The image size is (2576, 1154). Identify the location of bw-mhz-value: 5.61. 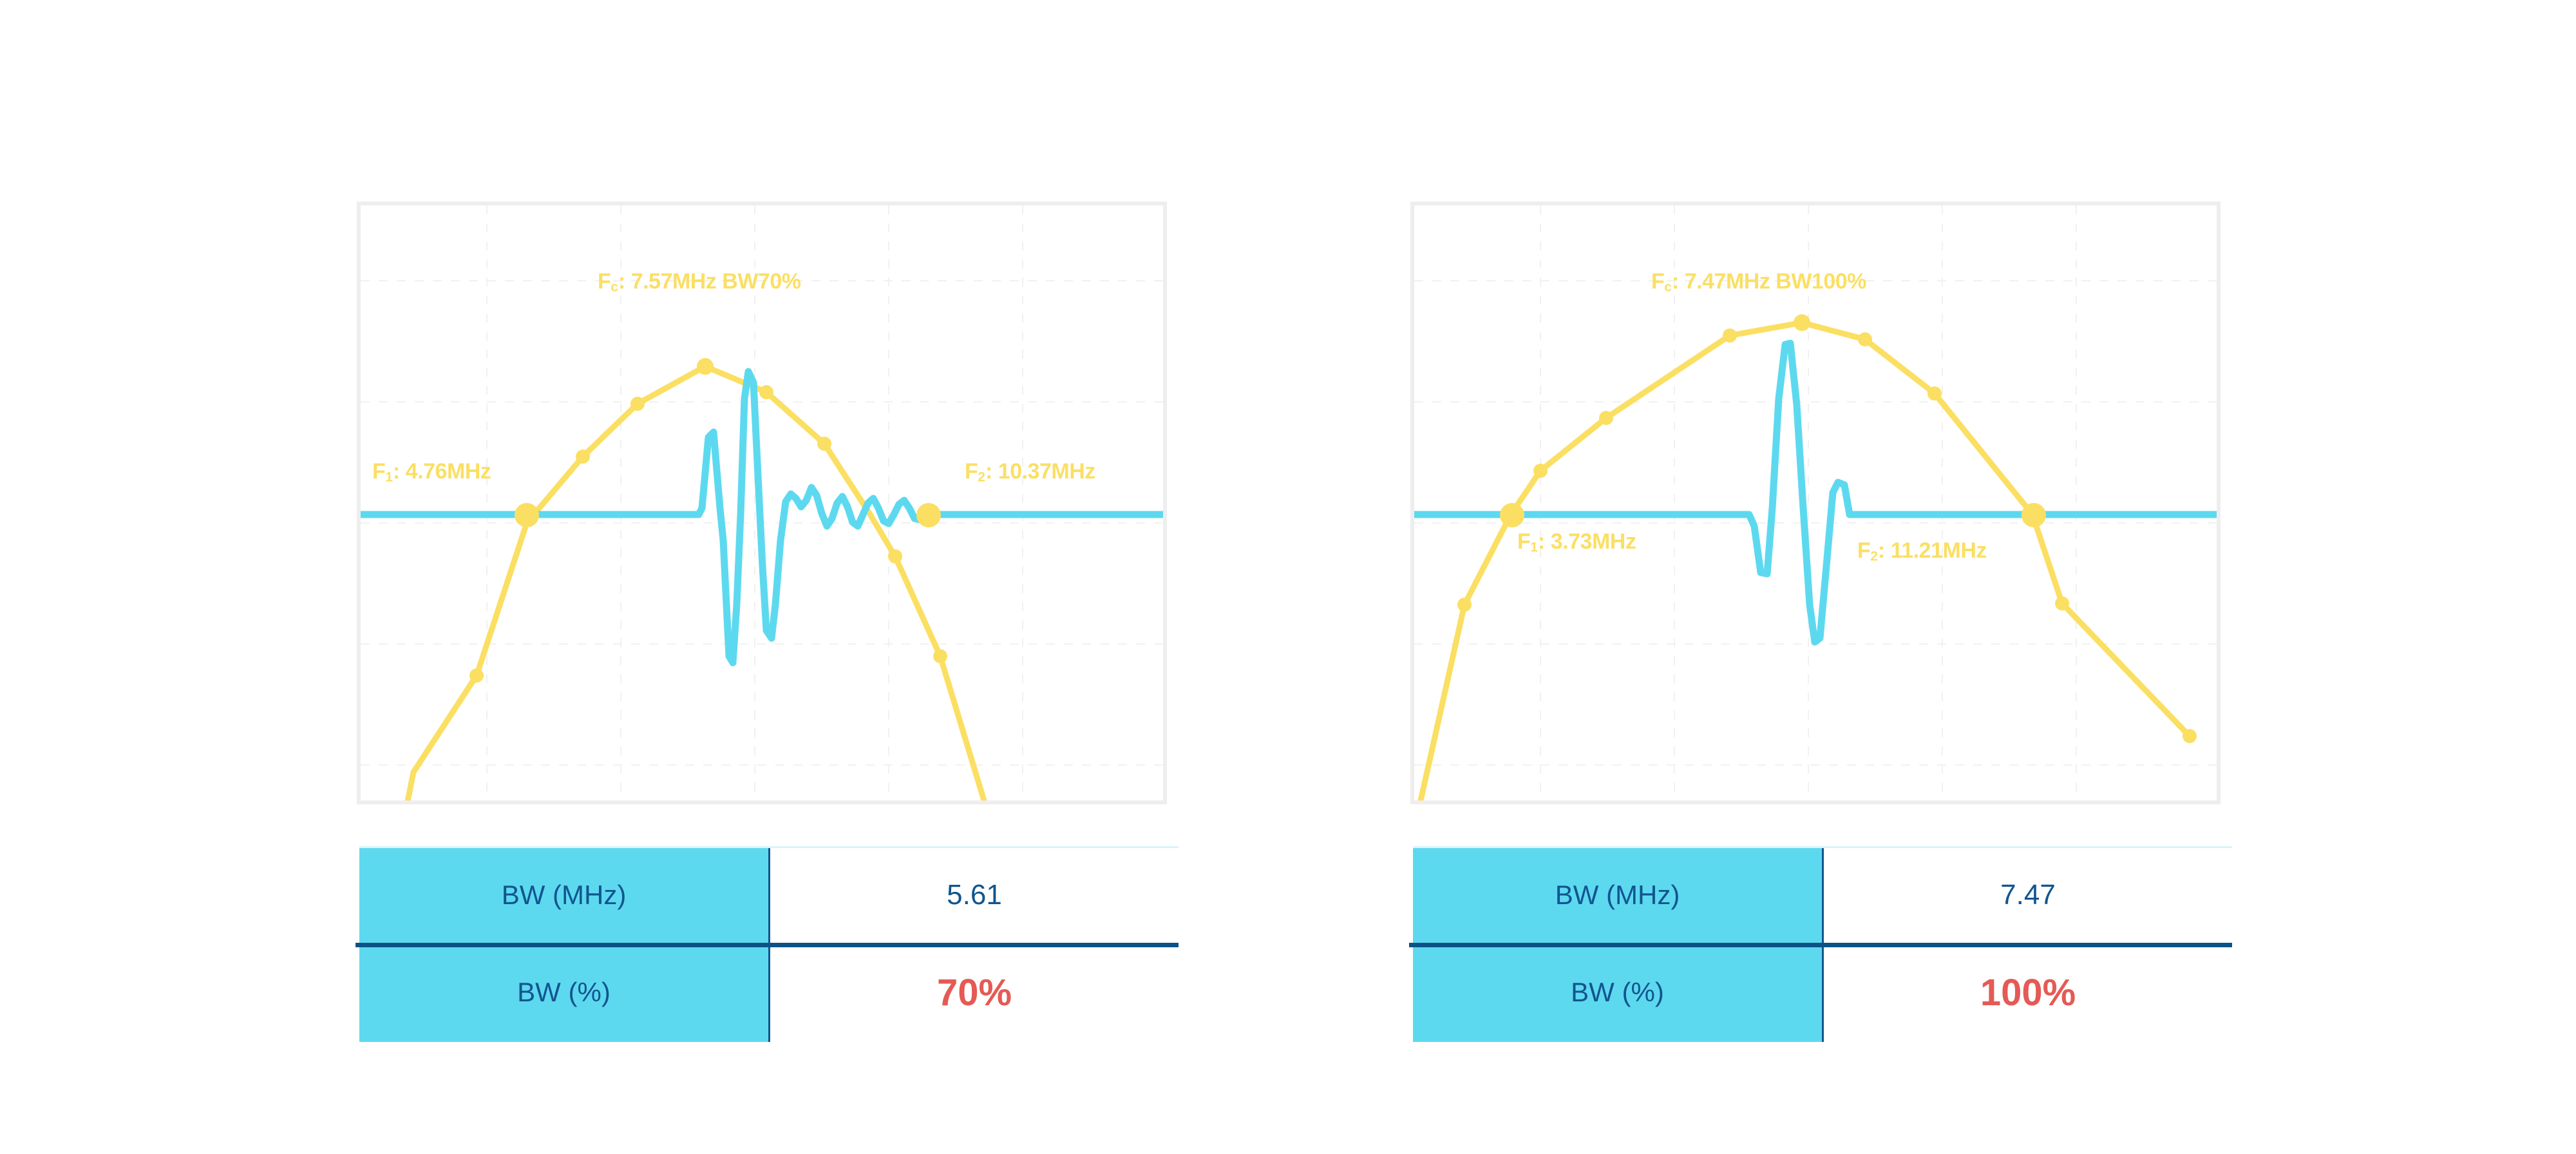
(975, 895).